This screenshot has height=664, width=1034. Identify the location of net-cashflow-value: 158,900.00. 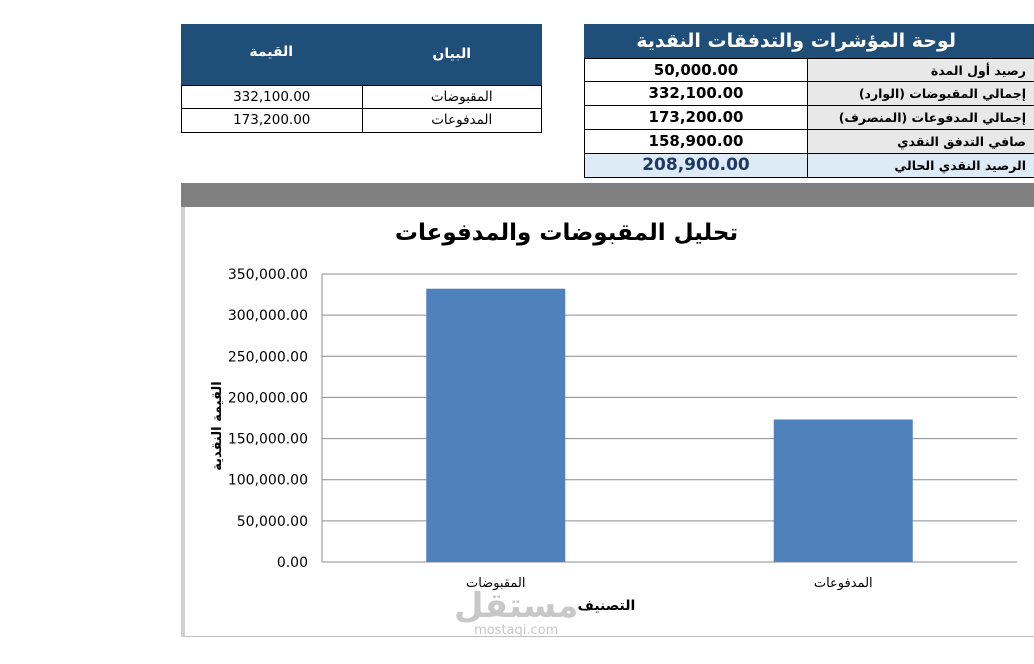
(696, 142).